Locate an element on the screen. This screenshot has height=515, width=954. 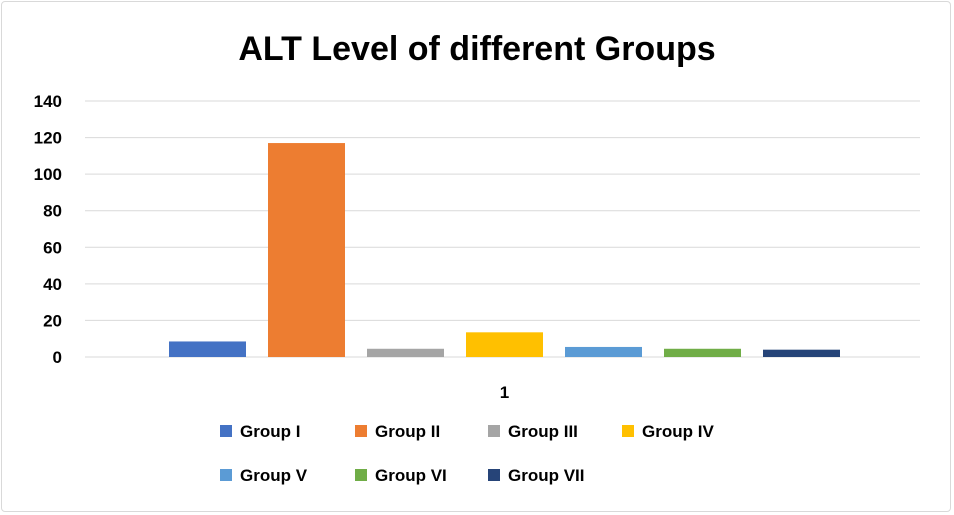
y-tick-label: 80 is located at coordinates (52, 211).